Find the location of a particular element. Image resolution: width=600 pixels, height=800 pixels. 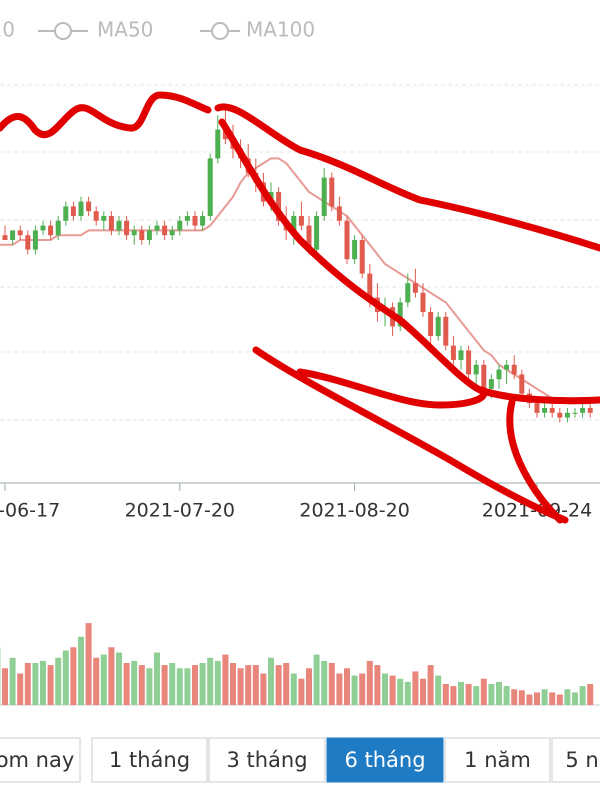

range-button-label: om nay is located at coordinates (37, 760).